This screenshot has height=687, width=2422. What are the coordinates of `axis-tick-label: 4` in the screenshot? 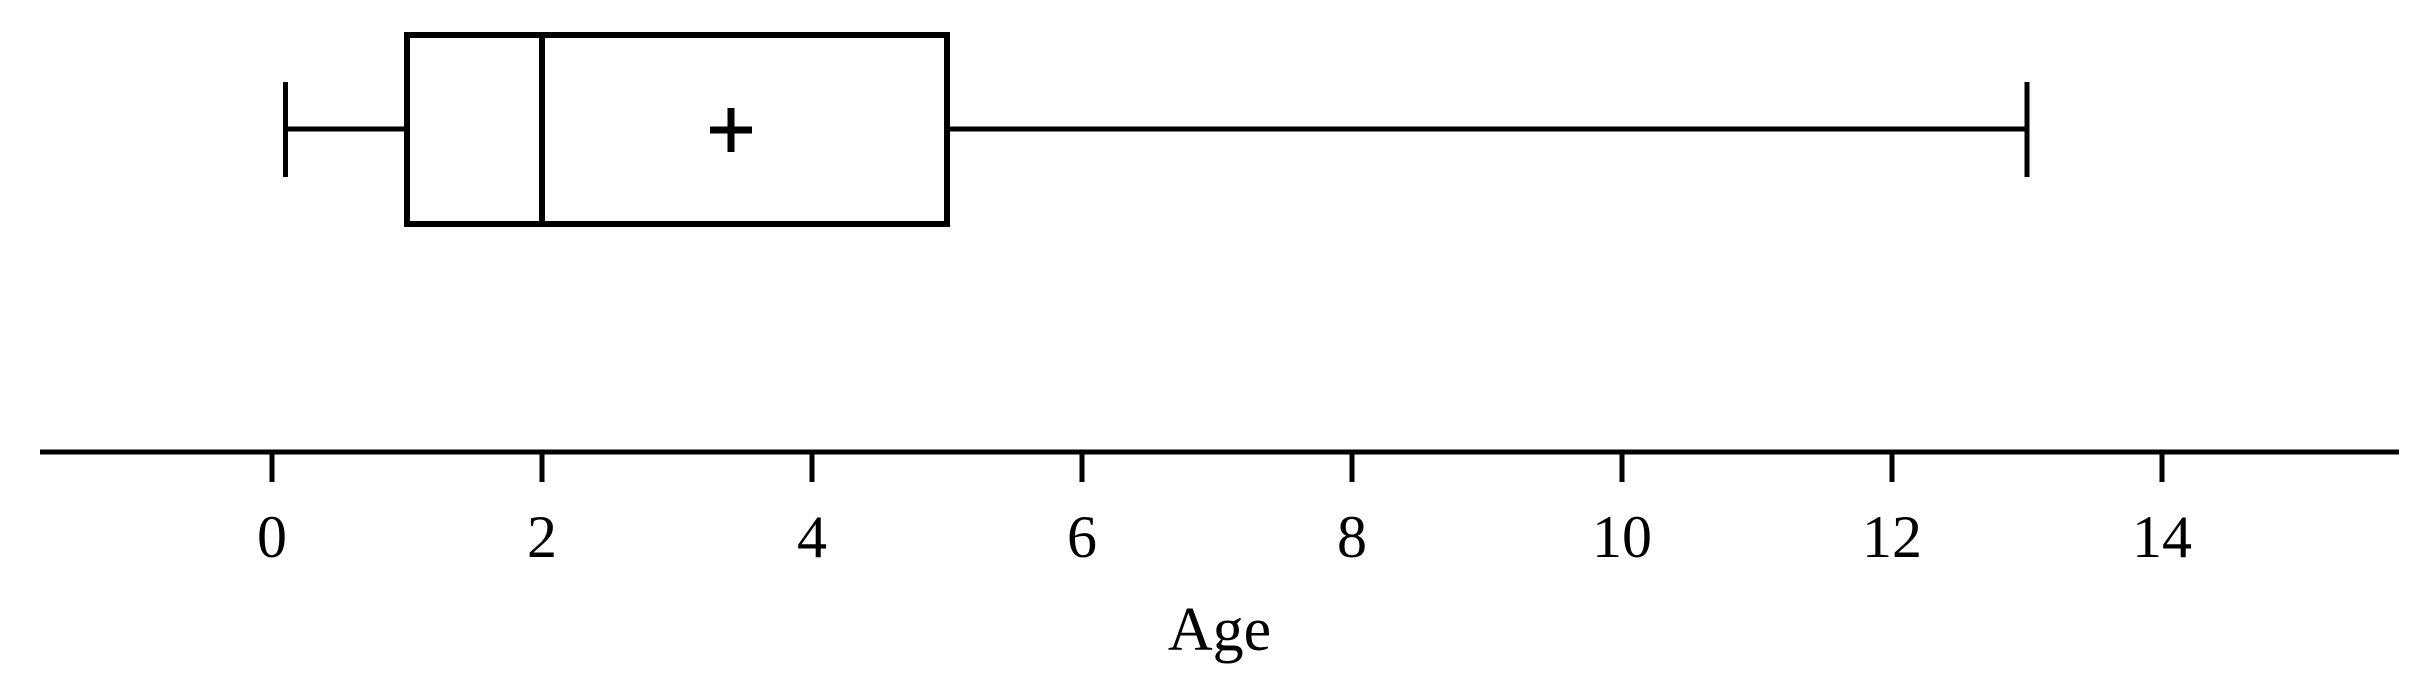 It's located at (812, 537).